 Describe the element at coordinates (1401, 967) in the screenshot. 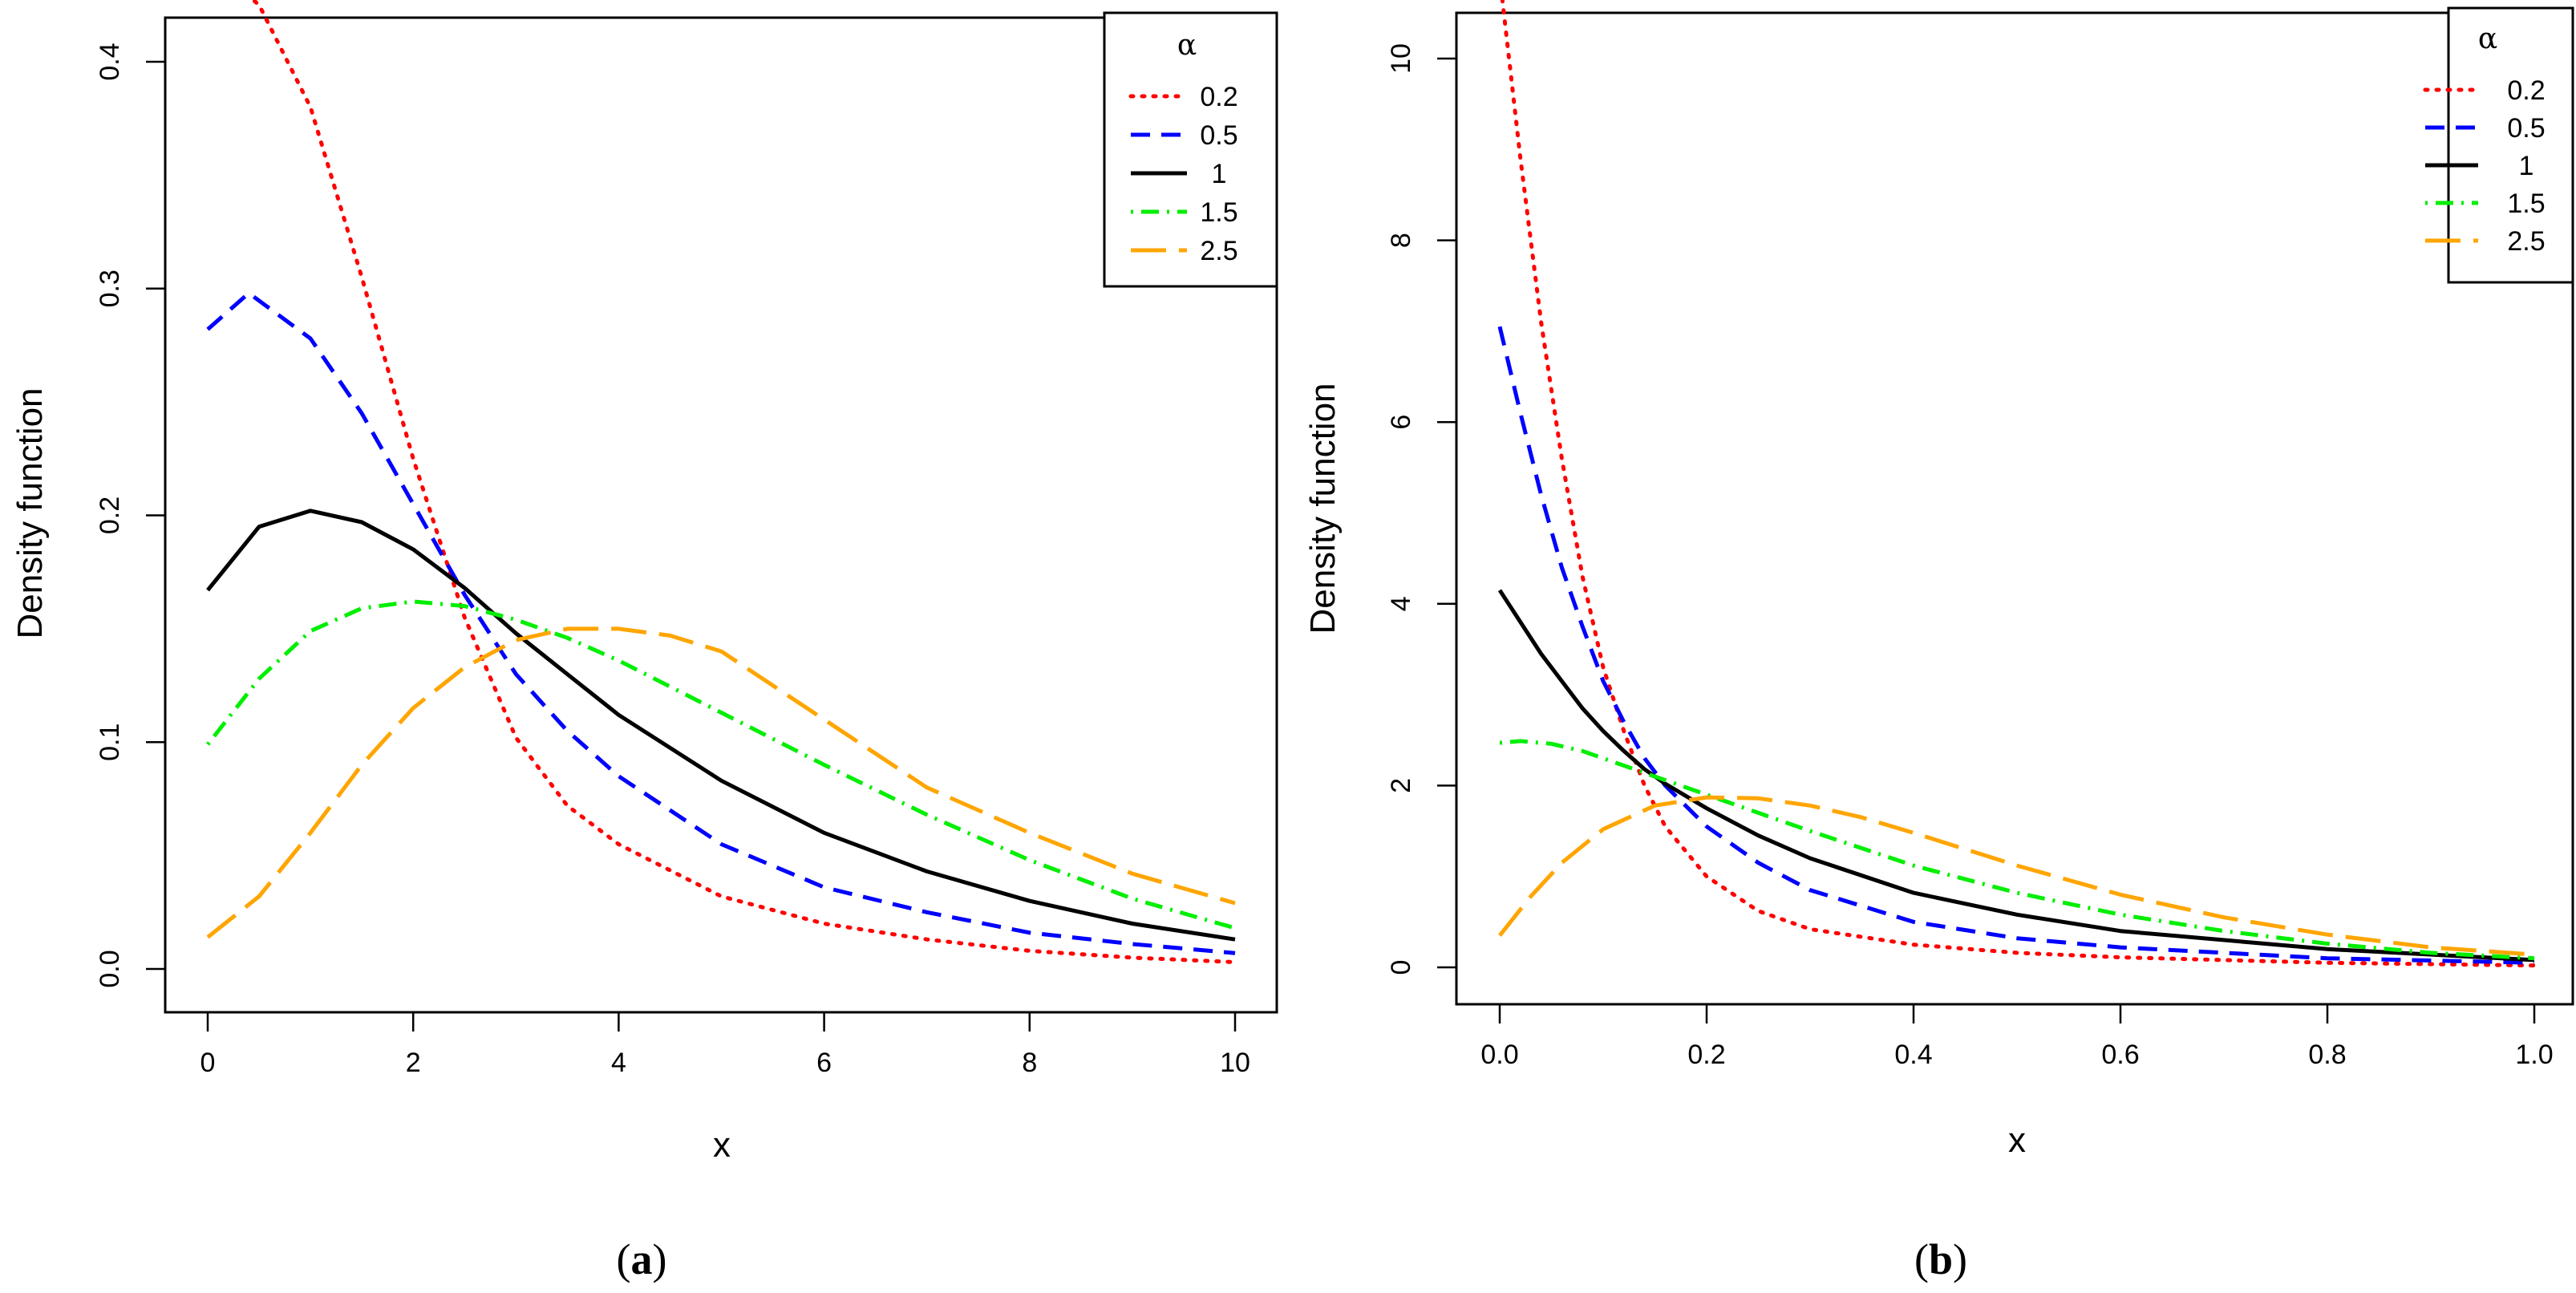

I see `y-tick-label: 0` at that location.